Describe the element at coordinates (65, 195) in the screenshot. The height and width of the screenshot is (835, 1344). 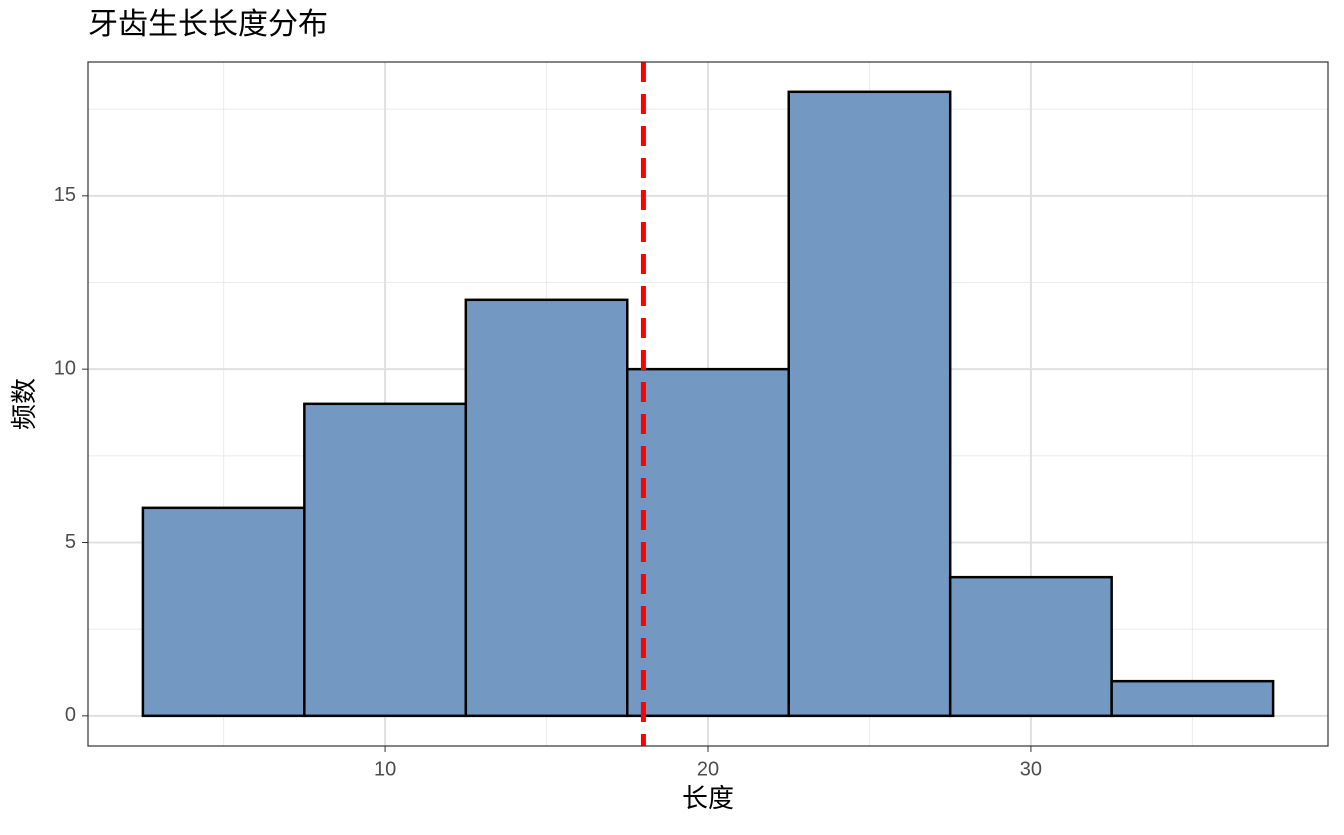
I see `y-tick-label: 15` at that location.